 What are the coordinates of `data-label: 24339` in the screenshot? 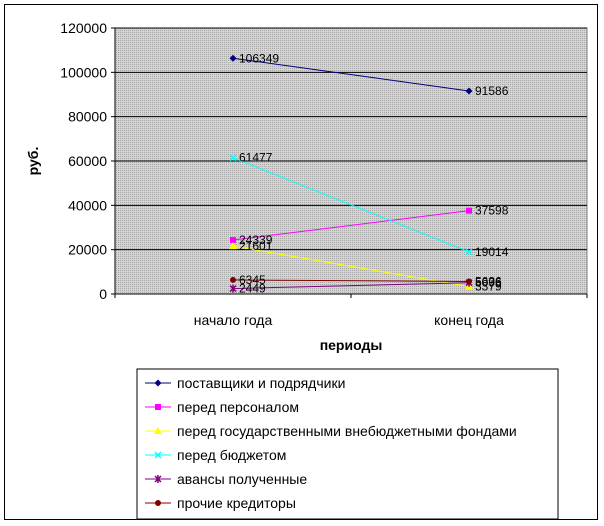 It's located at (256, 240).